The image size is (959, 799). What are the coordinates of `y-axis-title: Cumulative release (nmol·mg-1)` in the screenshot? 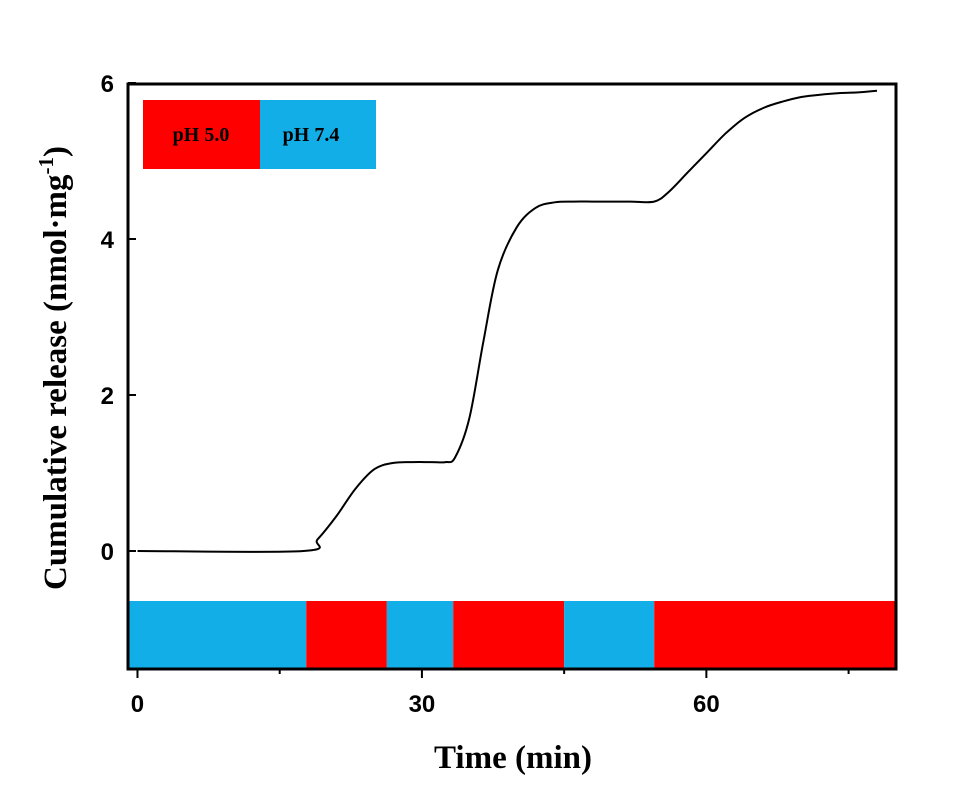 It's located at (54, 368).